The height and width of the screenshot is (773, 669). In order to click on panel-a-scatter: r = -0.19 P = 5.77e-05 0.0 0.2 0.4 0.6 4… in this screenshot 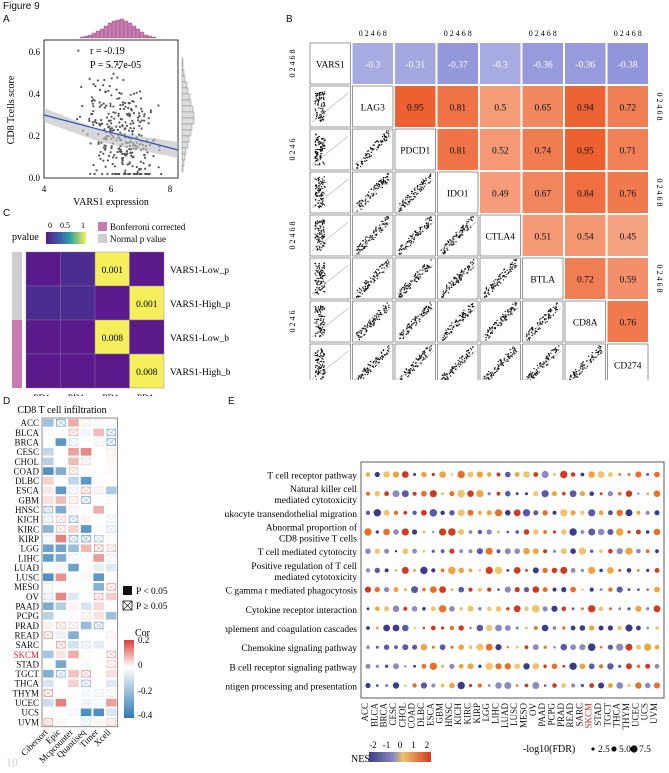, I will do `click(100, 113)`.